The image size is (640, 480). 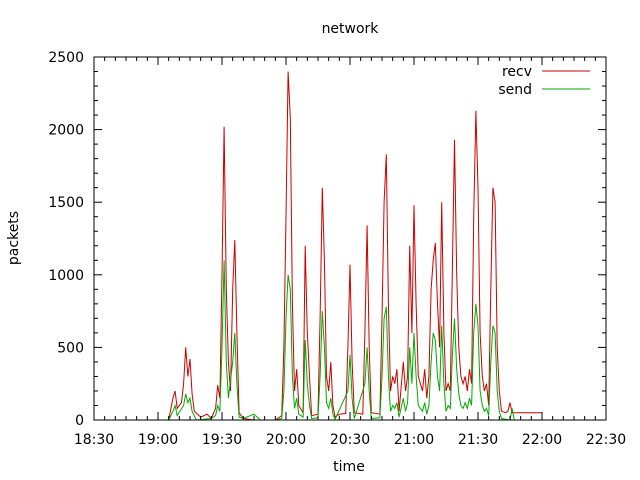 I want to click on y-tick-label: 2000, so click(x=66, y=131).